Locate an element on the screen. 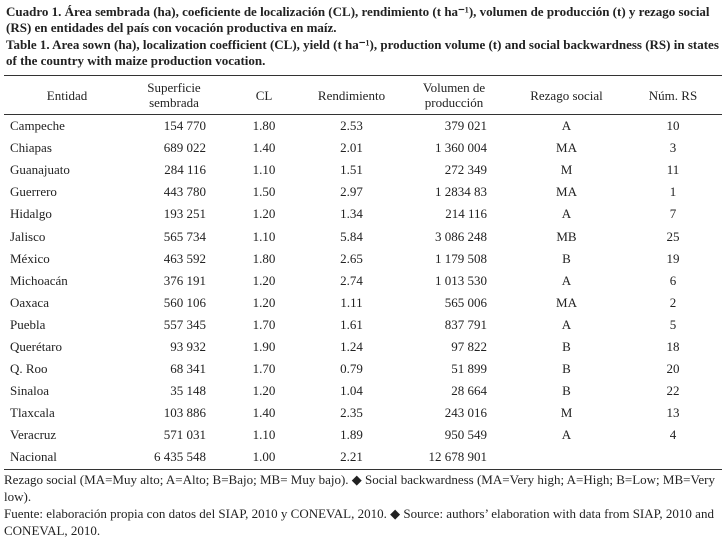  table-cell: 565 006 is located at coordinates (465, 302).